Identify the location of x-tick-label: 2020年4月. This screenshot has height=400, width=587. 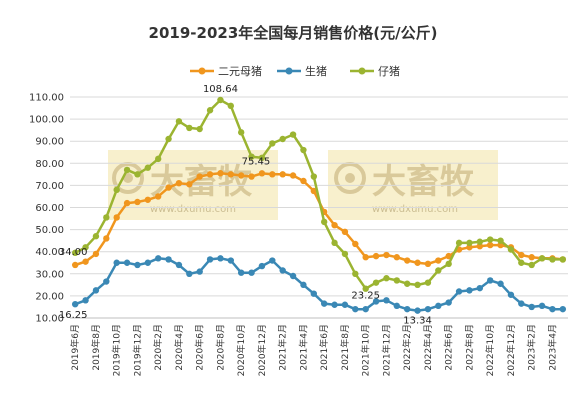
(179, 347).